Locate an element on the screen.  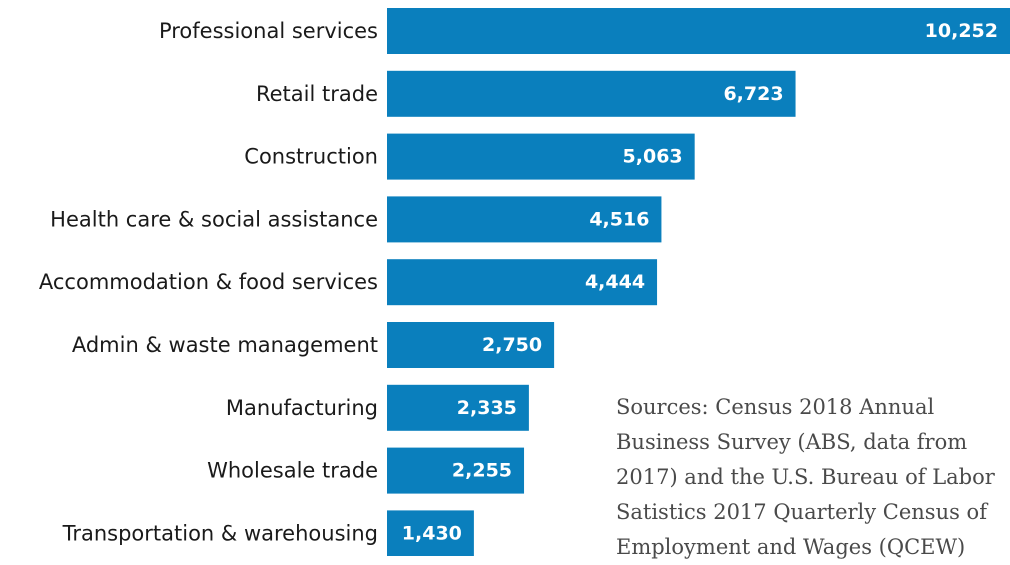
category-label: Admin & waste management is located at coordinates (225, 345).